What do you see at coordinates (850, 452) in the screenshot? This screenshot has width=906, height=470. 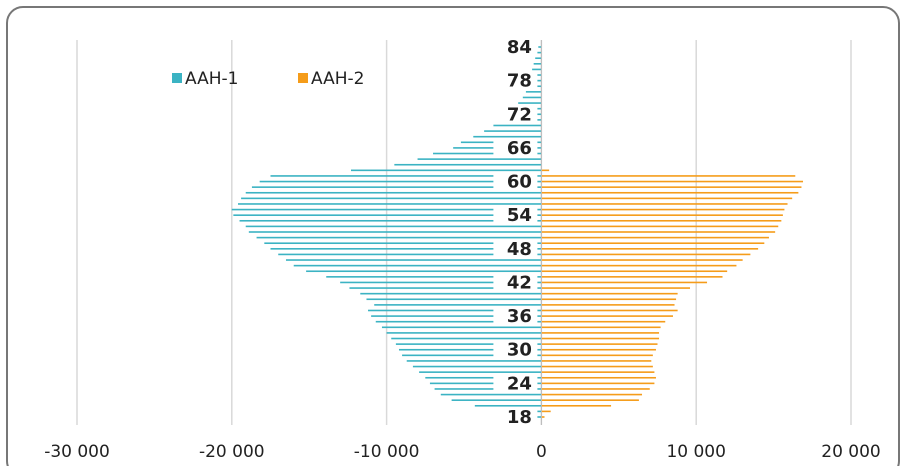 I see `x-tick-label: 20 000` at bounding box center [850, 452].